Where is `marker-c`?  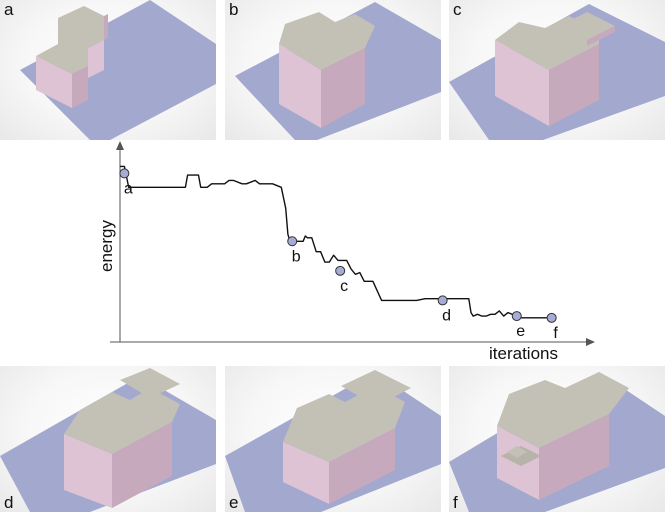
marker-c is located at coordinates (340, 270).